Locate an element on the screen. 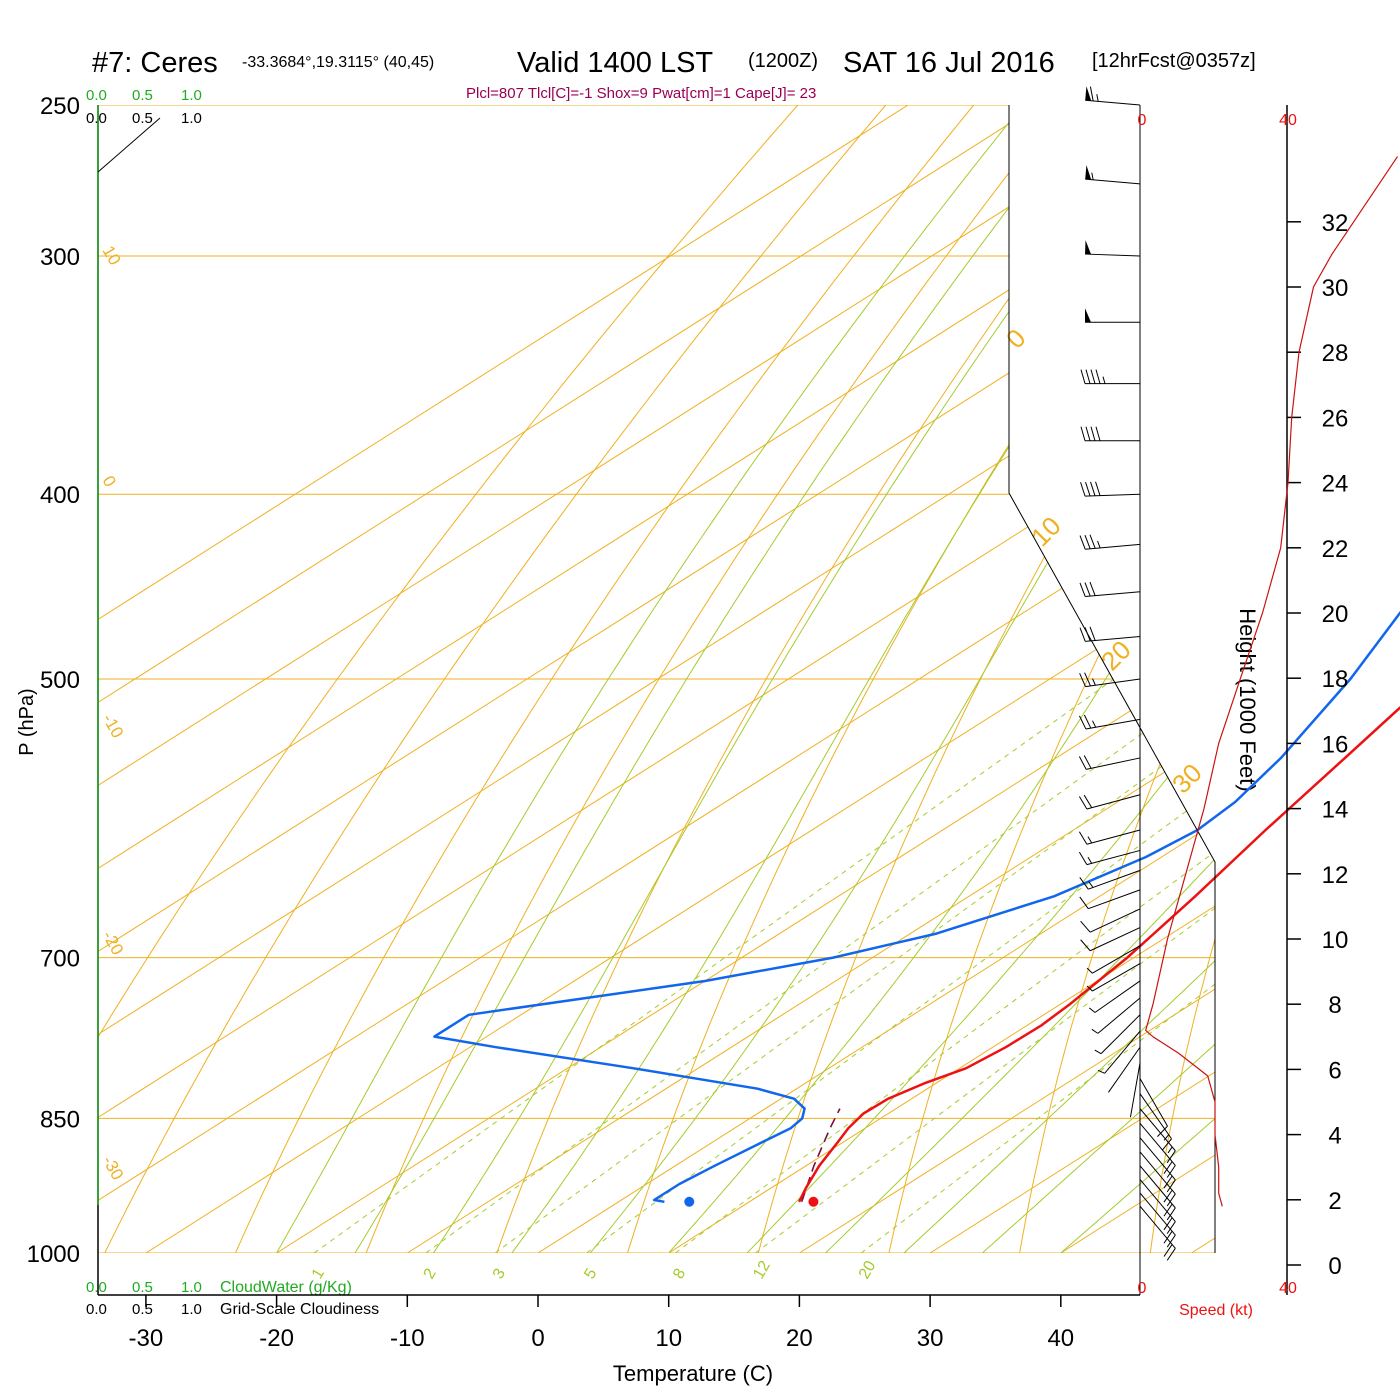 Image resolution: width=1400 pixels, height=1400 pixels. cloudwater-scale-0: 0.0 is located at coordinates (96, 95).